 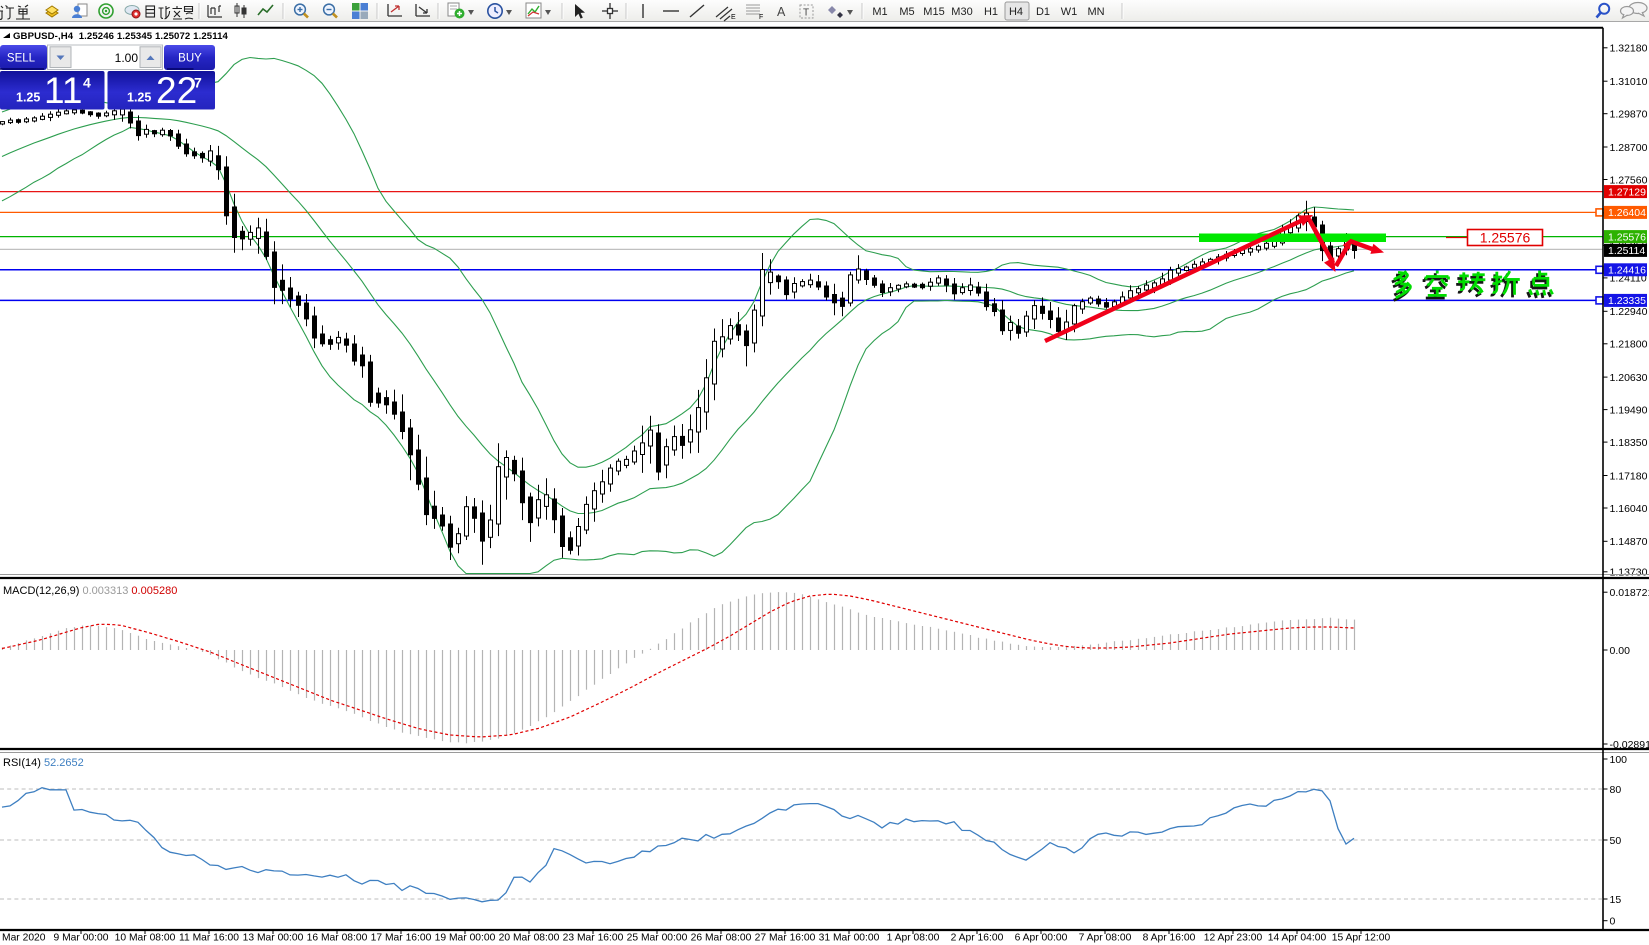 What do you see at coordinates (913, 938) in the screenshot?
I see `svg-text: 1 Apr 08:00` at bounding box center [913, 938].